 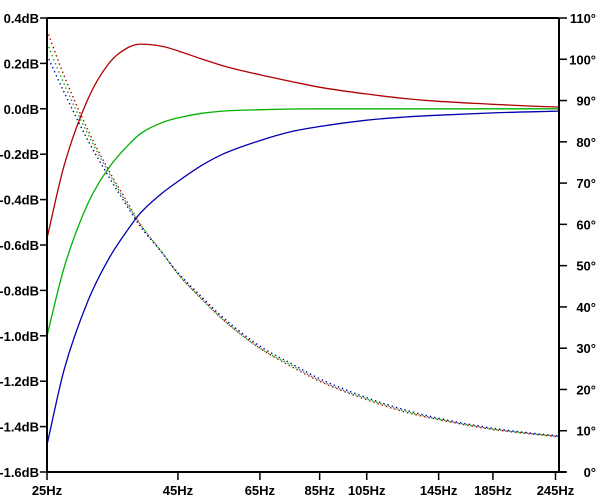 I want to click on bottom-axis-ticks: 25Hz 45Hz 65Hz 85Hz 105Hz 145Hz 185Hz 245Hz, so click(x=303, y=485).